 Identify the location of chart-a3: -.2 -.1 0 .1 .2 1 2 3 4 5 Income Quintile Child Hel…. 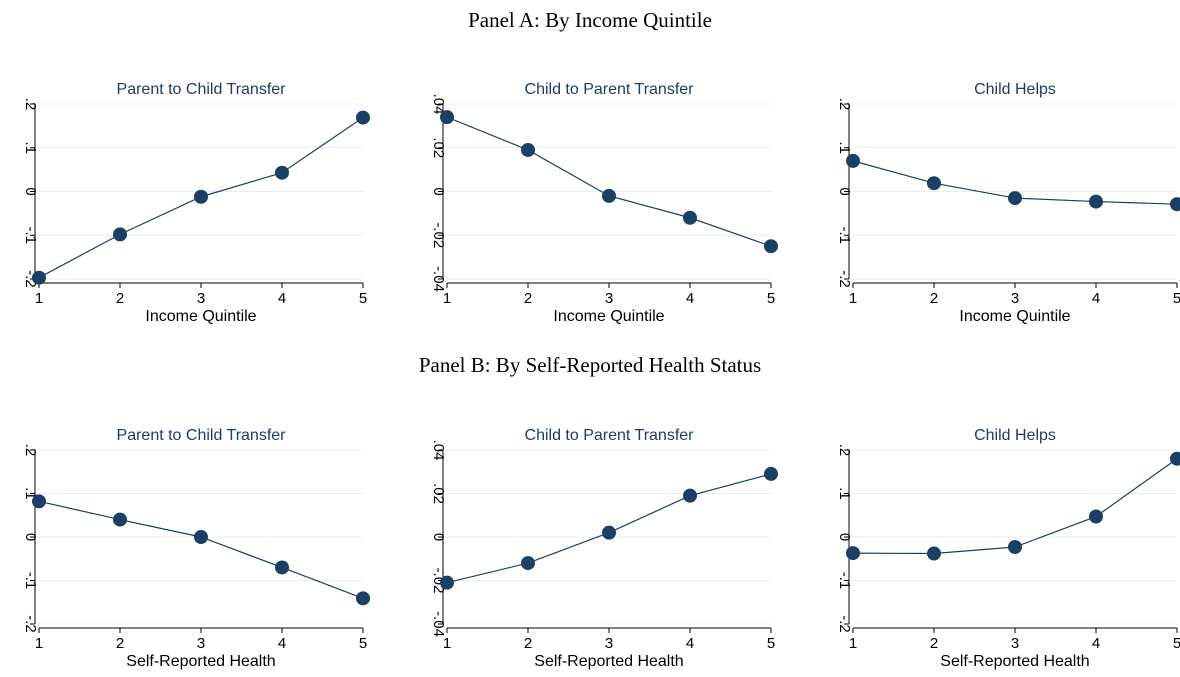
(1008, 203).